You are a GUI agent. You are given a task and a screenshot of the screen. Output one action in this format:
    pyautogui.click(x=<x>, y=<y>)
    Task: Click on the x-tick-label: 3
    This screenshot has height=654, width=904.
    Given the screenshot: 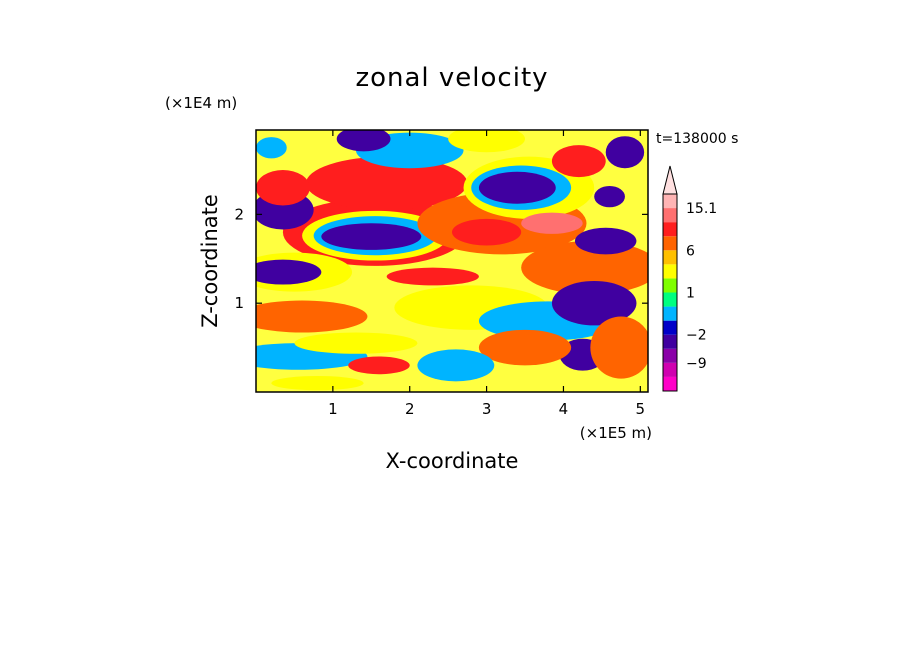 What is the action you would take?
    pyautogui.click(x=487, y=409)
    